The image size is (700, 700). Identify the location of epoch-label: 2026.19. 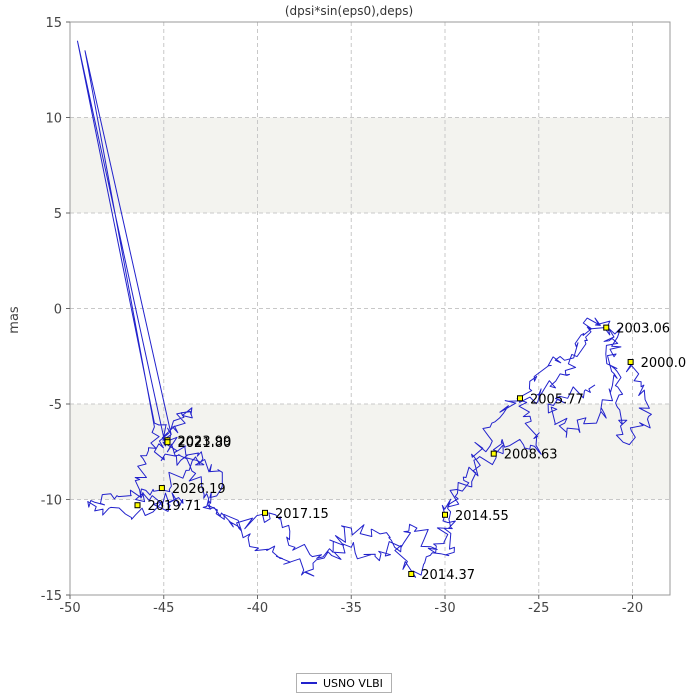
(199, 489).